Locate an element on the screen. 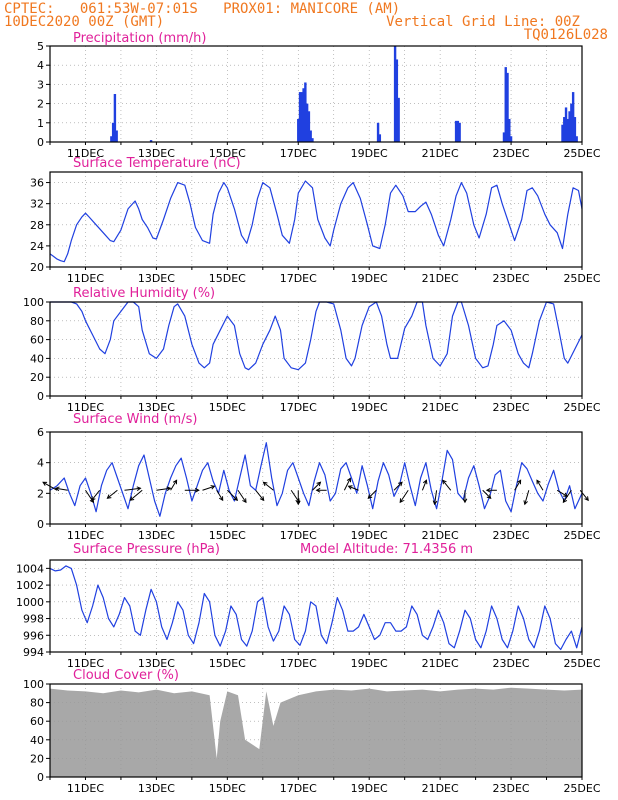 This screenshot has width=618, height=800. ytick-label: 24 is located at coordinates (37, 246).